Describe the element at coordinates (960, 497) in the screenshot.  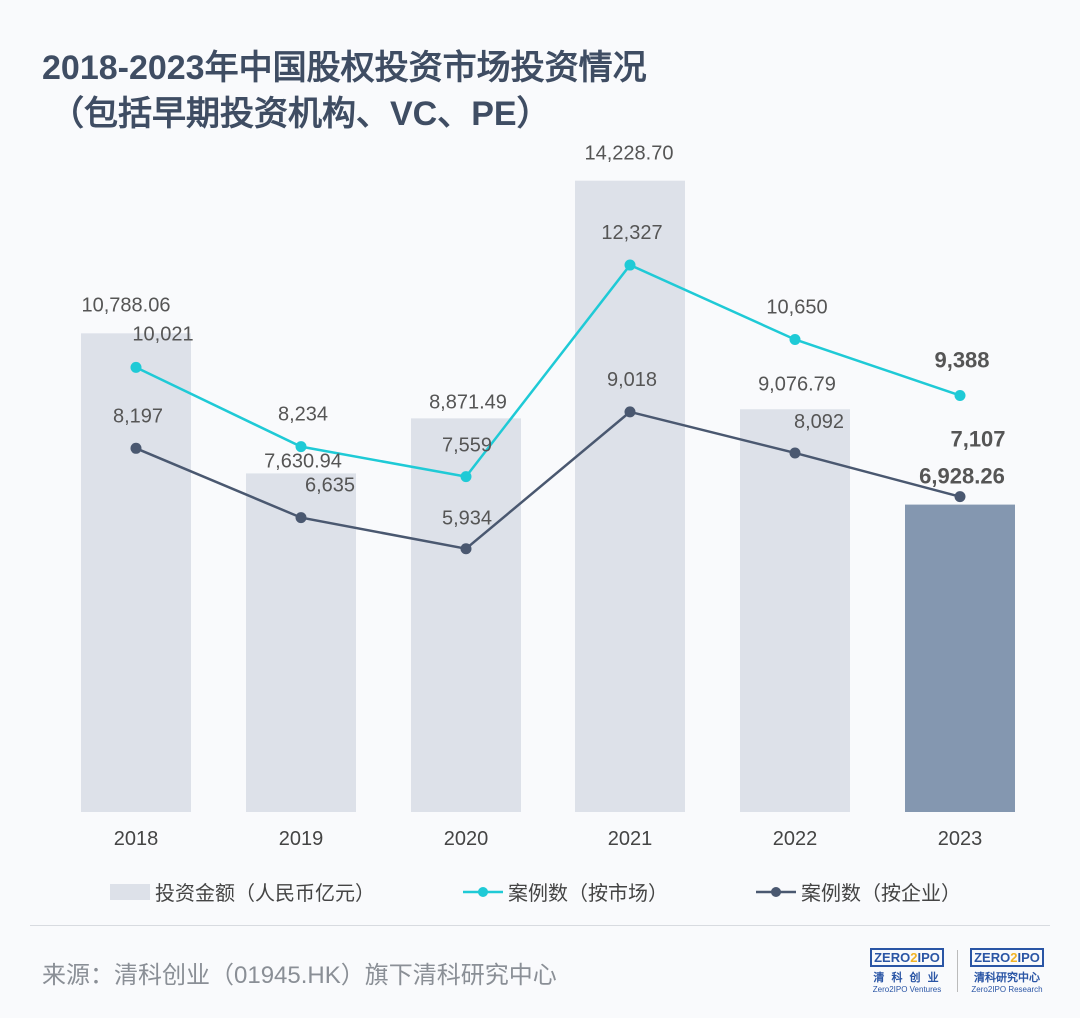
I see `point-2-2023` at that location.